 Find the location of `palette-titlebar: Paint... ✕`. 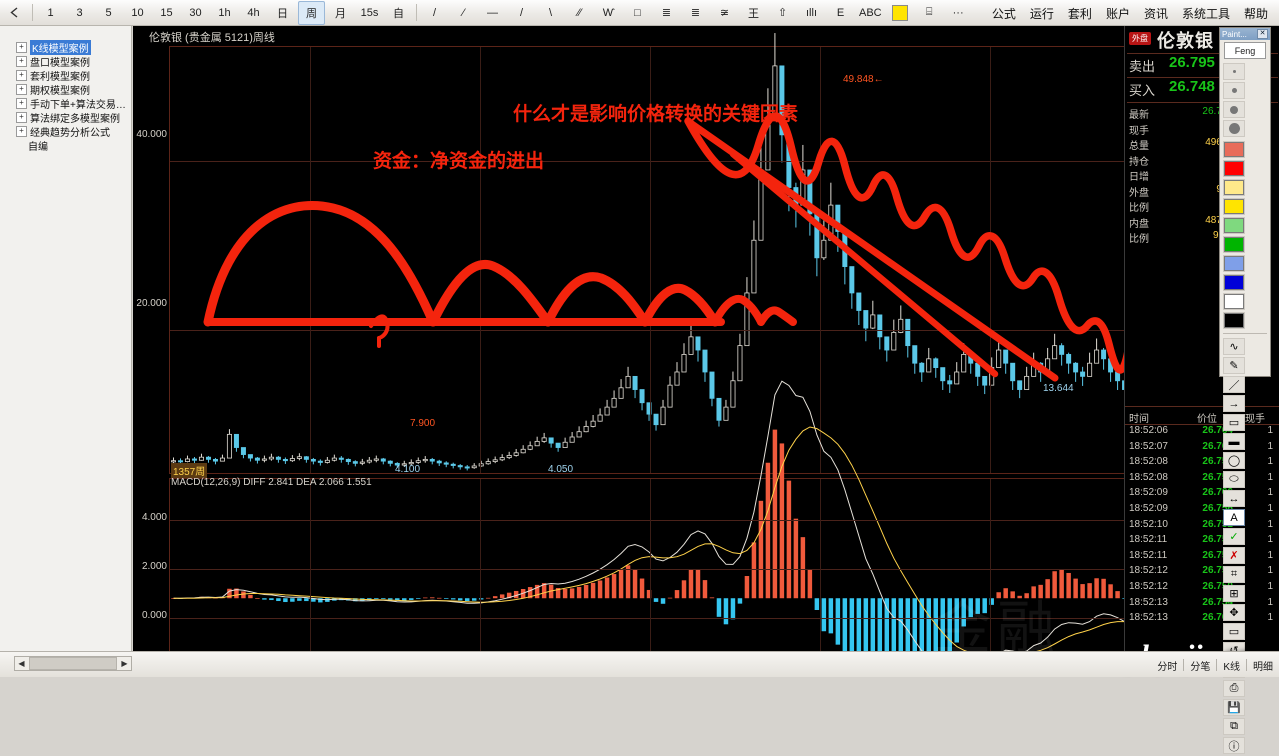

palette-titlebar: Paint... ✕ is located at coordinates (1245, 34).